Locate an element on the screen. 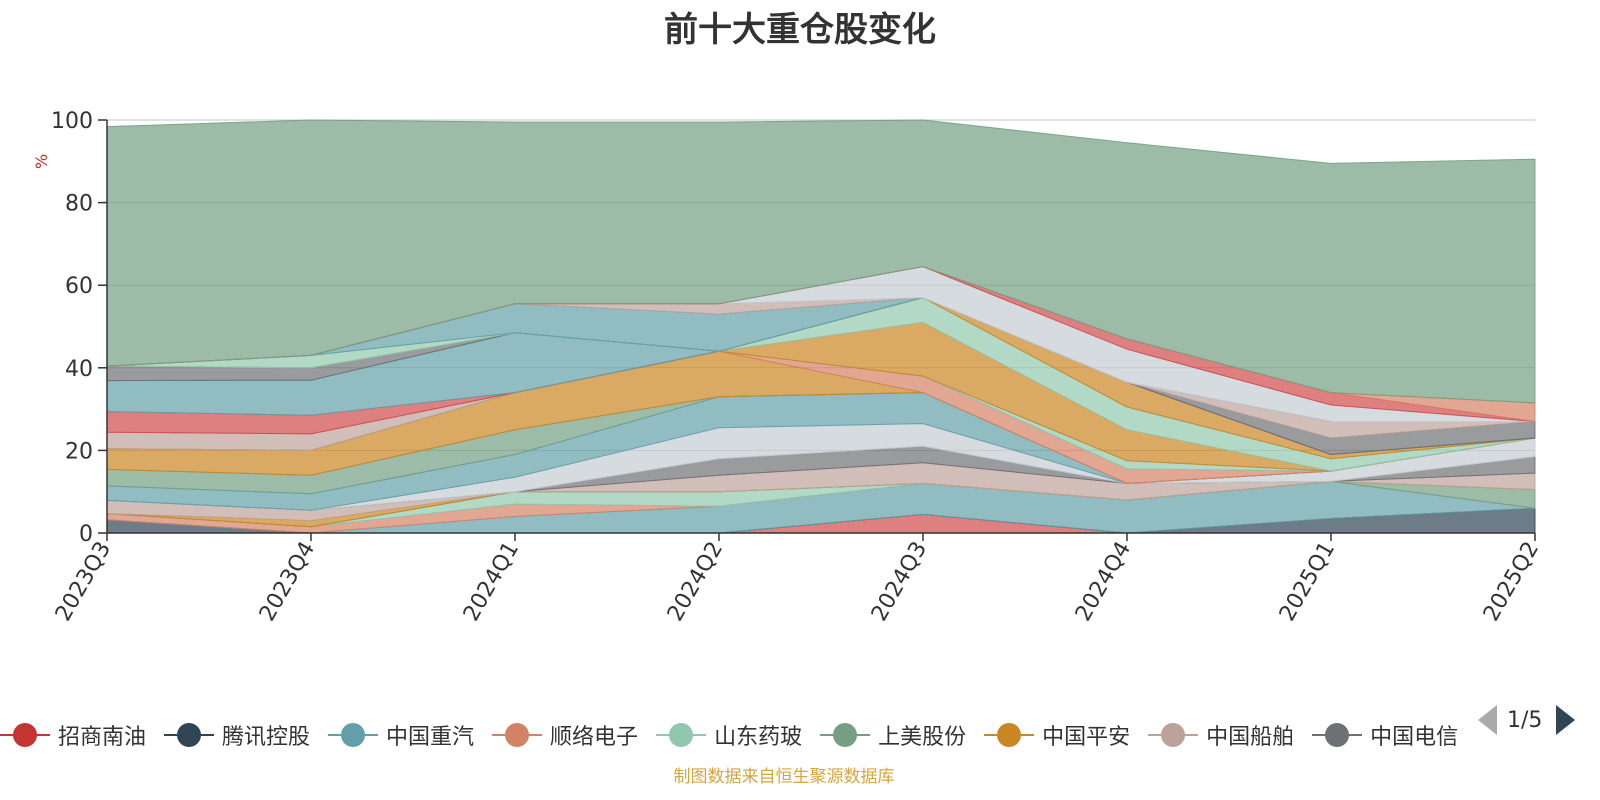  legend-item: 中国船舶 is located at coordinates (1221, 735).